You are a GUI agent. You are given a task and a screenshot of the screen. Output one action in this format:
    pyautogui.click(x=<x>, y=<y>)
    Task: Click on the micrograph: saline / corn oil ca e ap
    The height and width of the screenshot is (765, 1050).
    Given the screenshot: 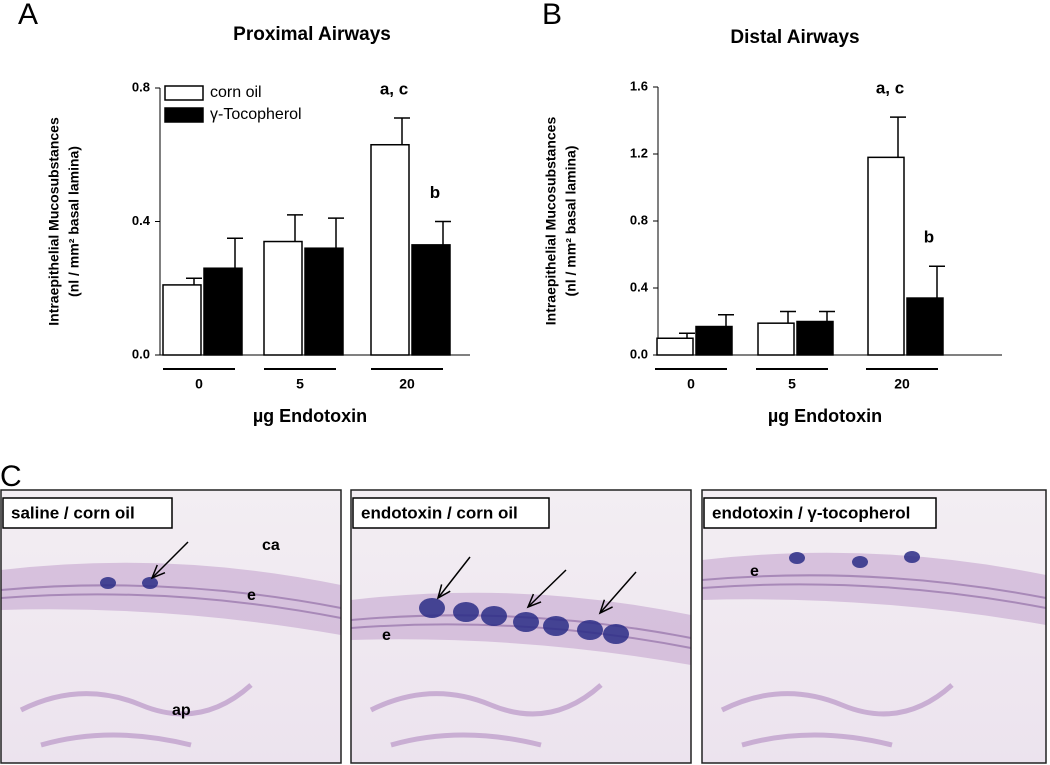 What is the action you would take?
    pyautogui.click(x=171, y=626)
    